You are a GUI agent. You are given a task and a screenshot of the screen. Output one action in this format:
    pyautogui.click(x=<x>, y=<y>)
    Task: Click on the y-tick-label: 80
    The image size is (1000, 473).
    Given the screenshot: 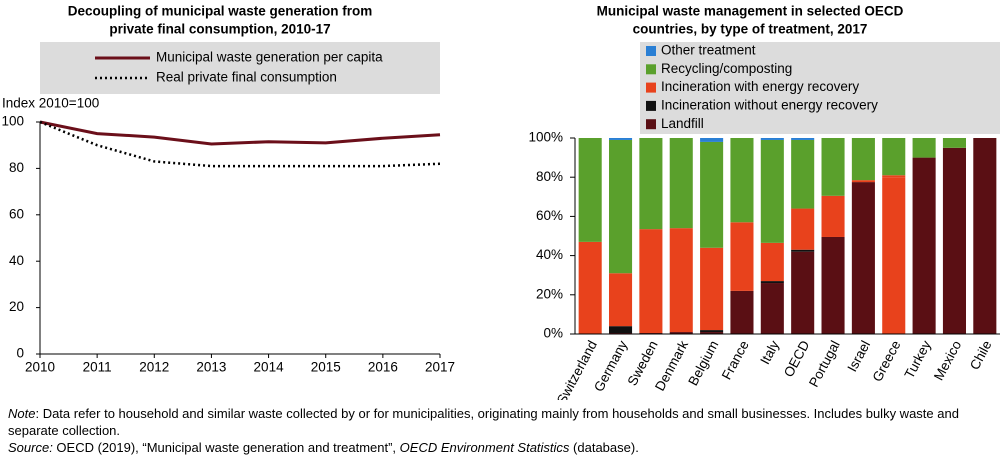 What is the action you would take?
    pyautogui.click(x=16, y=167)
    